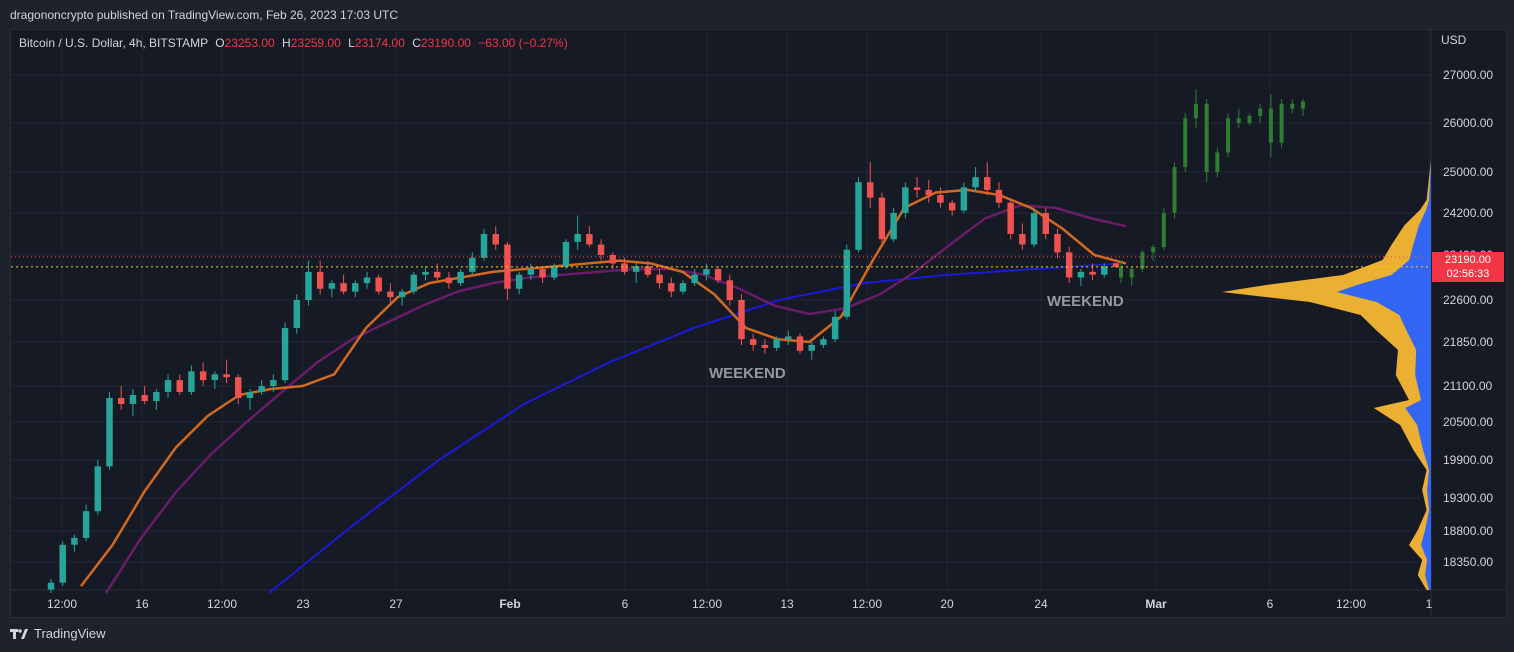  What do you see at coordinates (1041, 604) in the screenshot?
I see `time-tick-label: 24` at bounding box center [1041, 604].